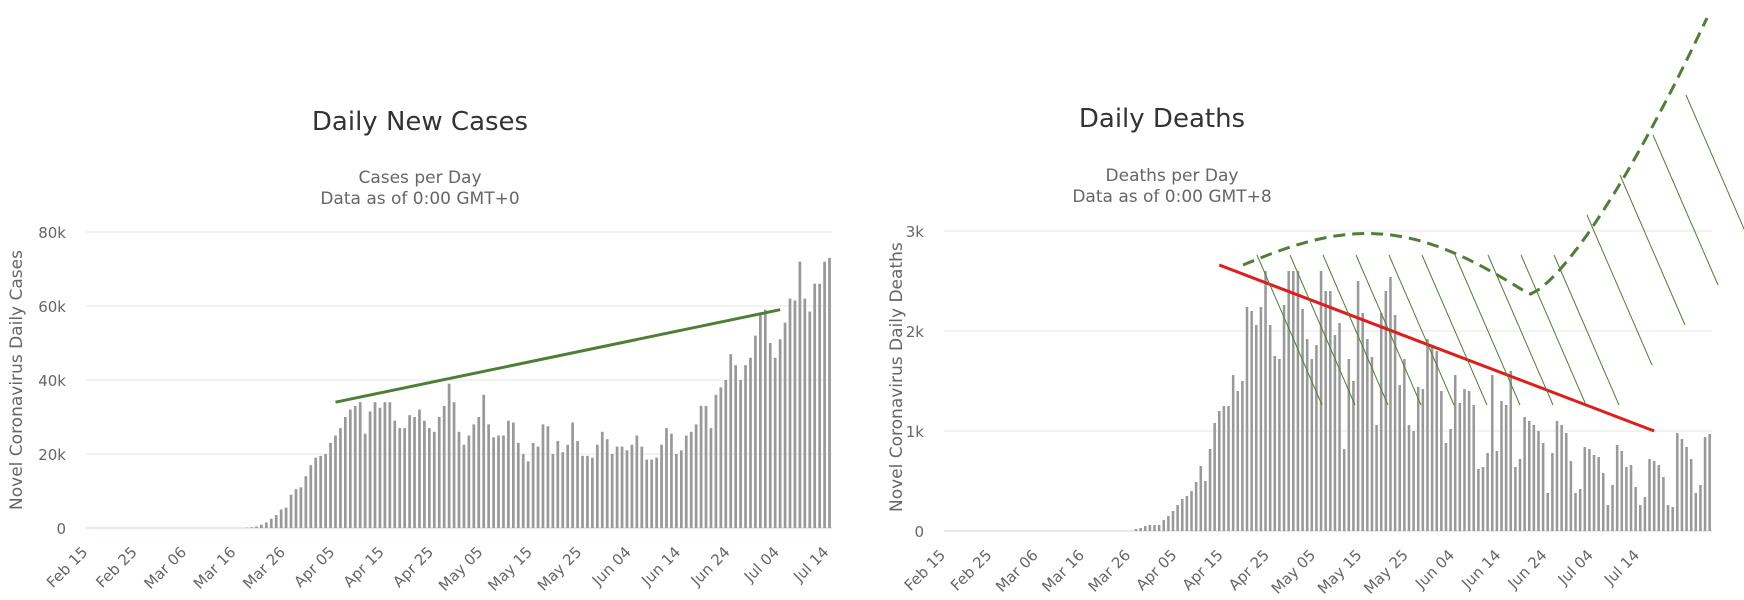  What do you see at coordinates (215, 568) in the screenshot?
I see `x-tick-label: Mar 16` at bounding box center [215, 568].